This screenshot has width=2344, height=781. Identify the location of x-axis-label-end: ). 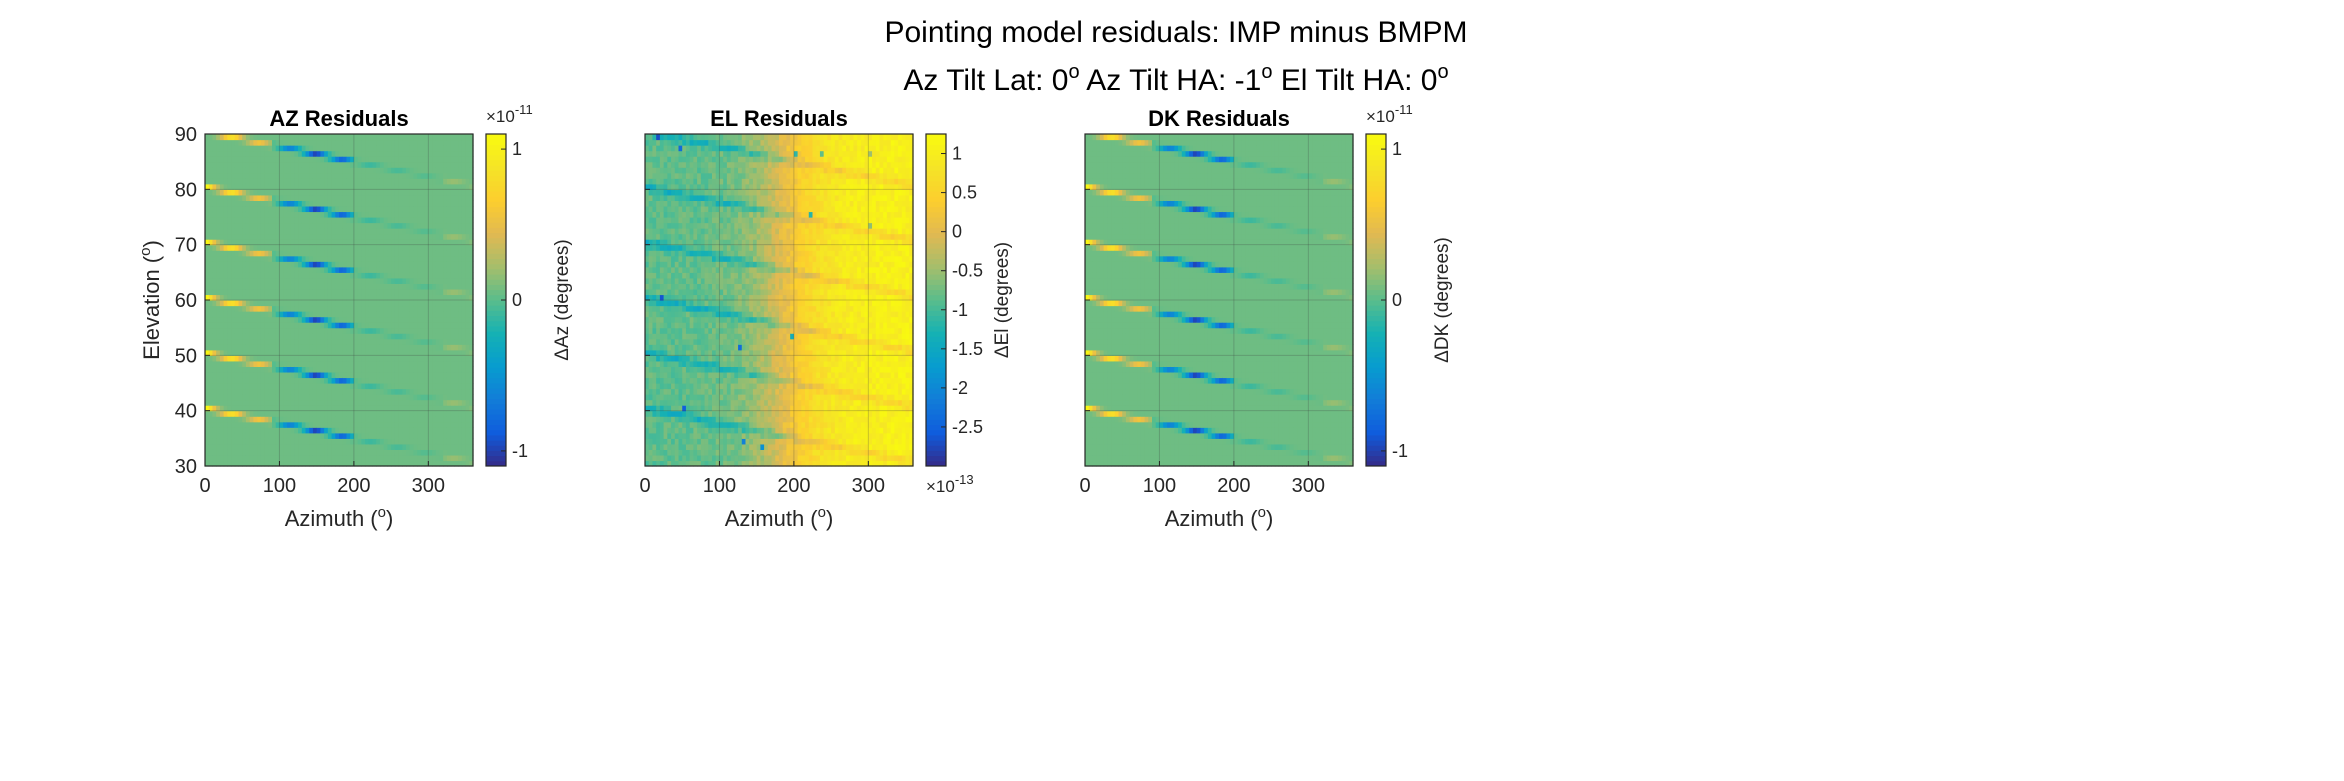
(389, 518).